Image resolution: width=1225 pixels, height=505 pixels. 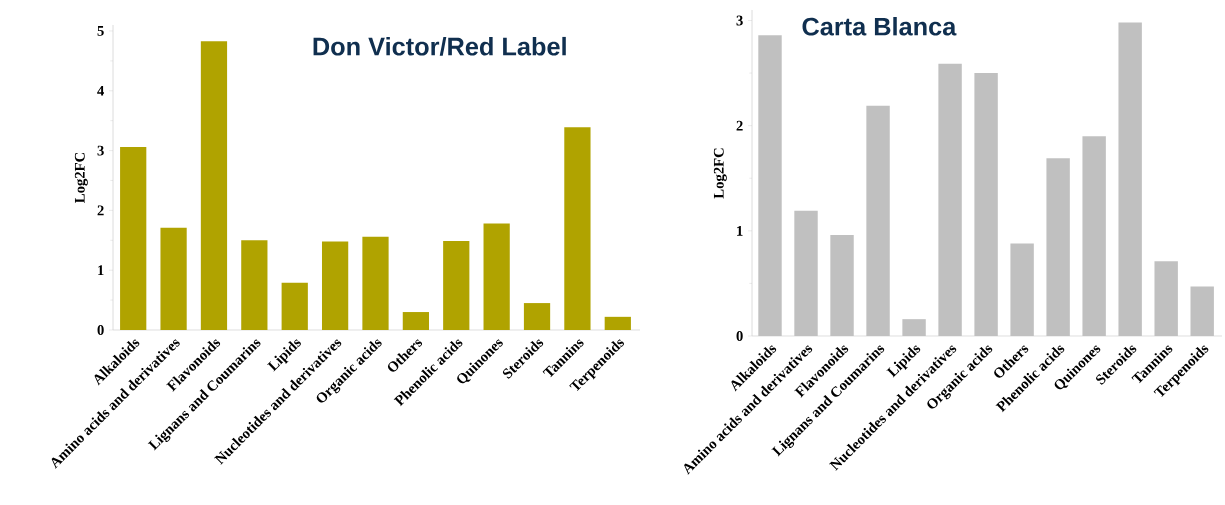 I want to click on chart-title: Carta Blanca, so click(x=879, y=26).